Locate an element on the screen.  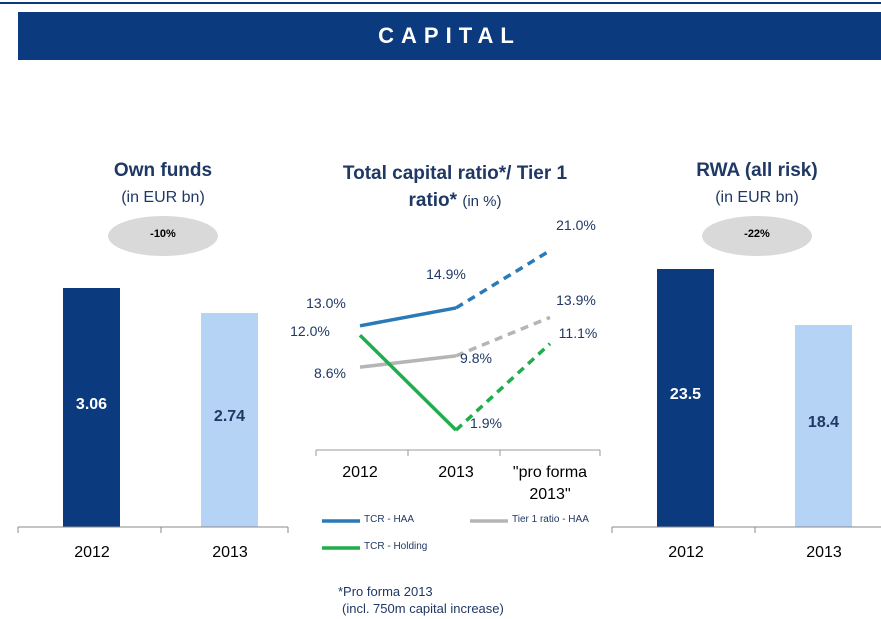
bar-value-label: 23.5 is located at coordinates (685, 394).